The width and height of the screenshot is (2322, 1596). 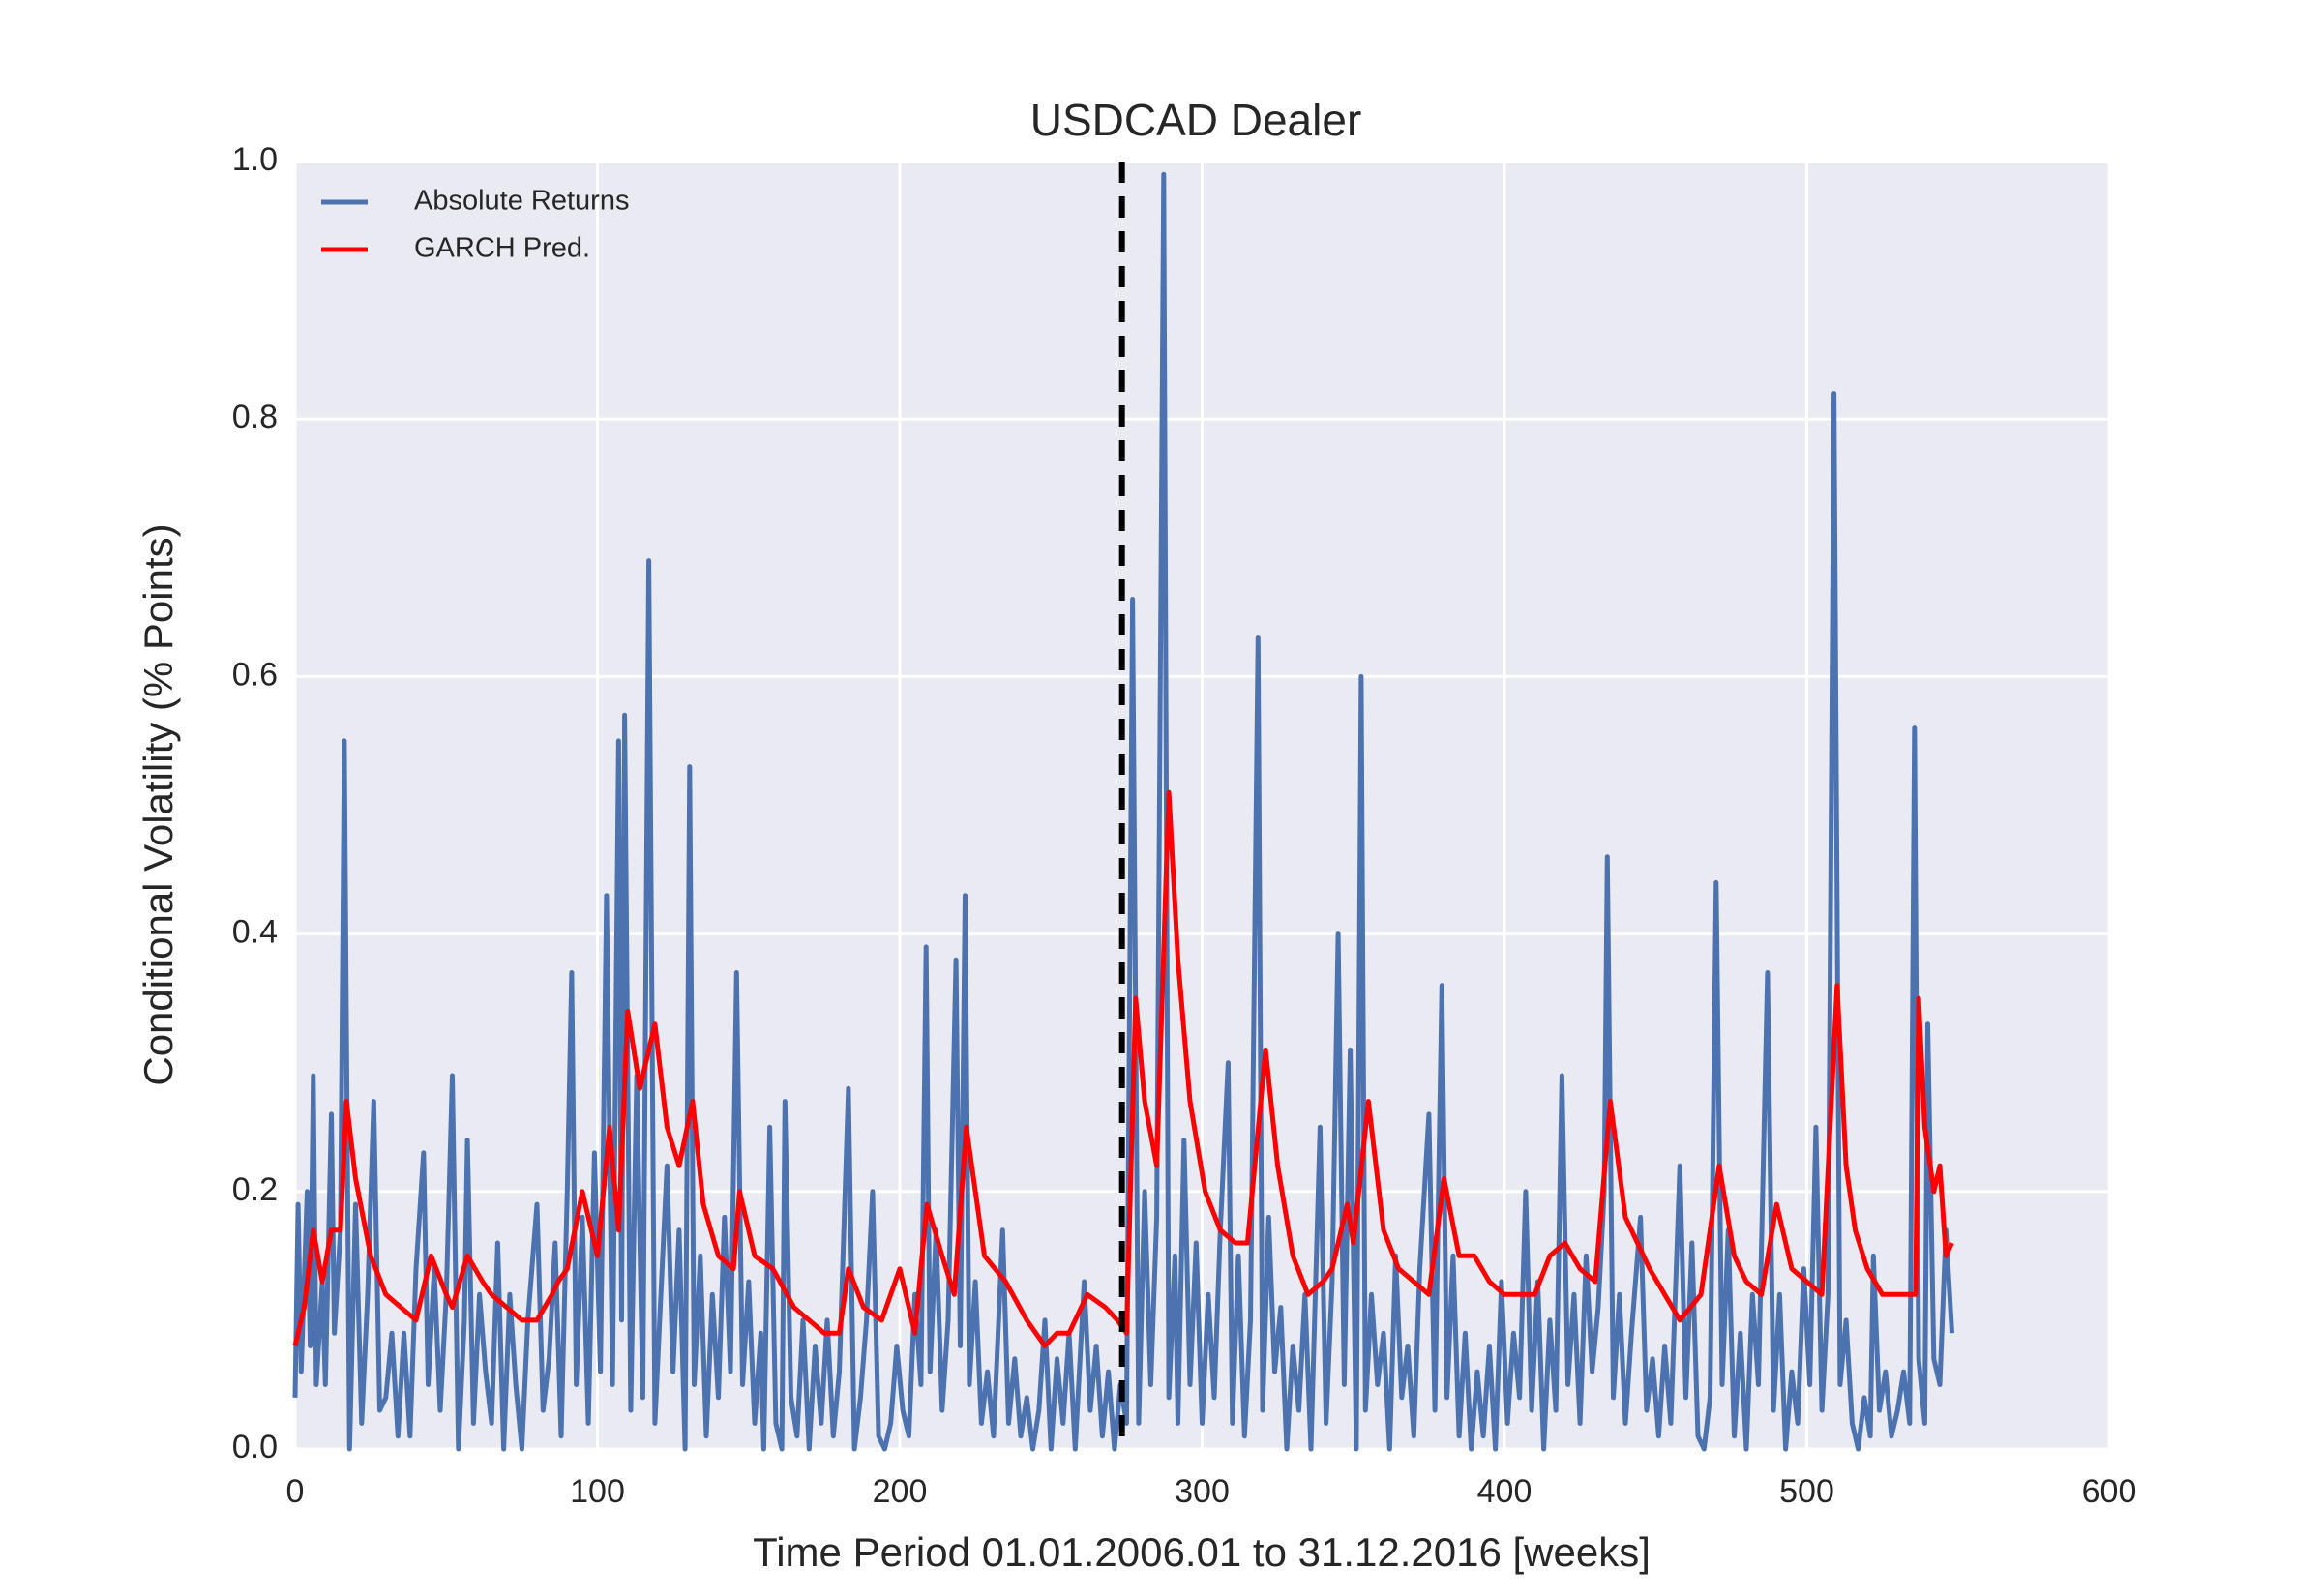 What do you see at coordinates (158, 804) in the screenshot?
I see `y-axis-label: Conditional Volatility (% Points)` at bounding box center [158, 804].